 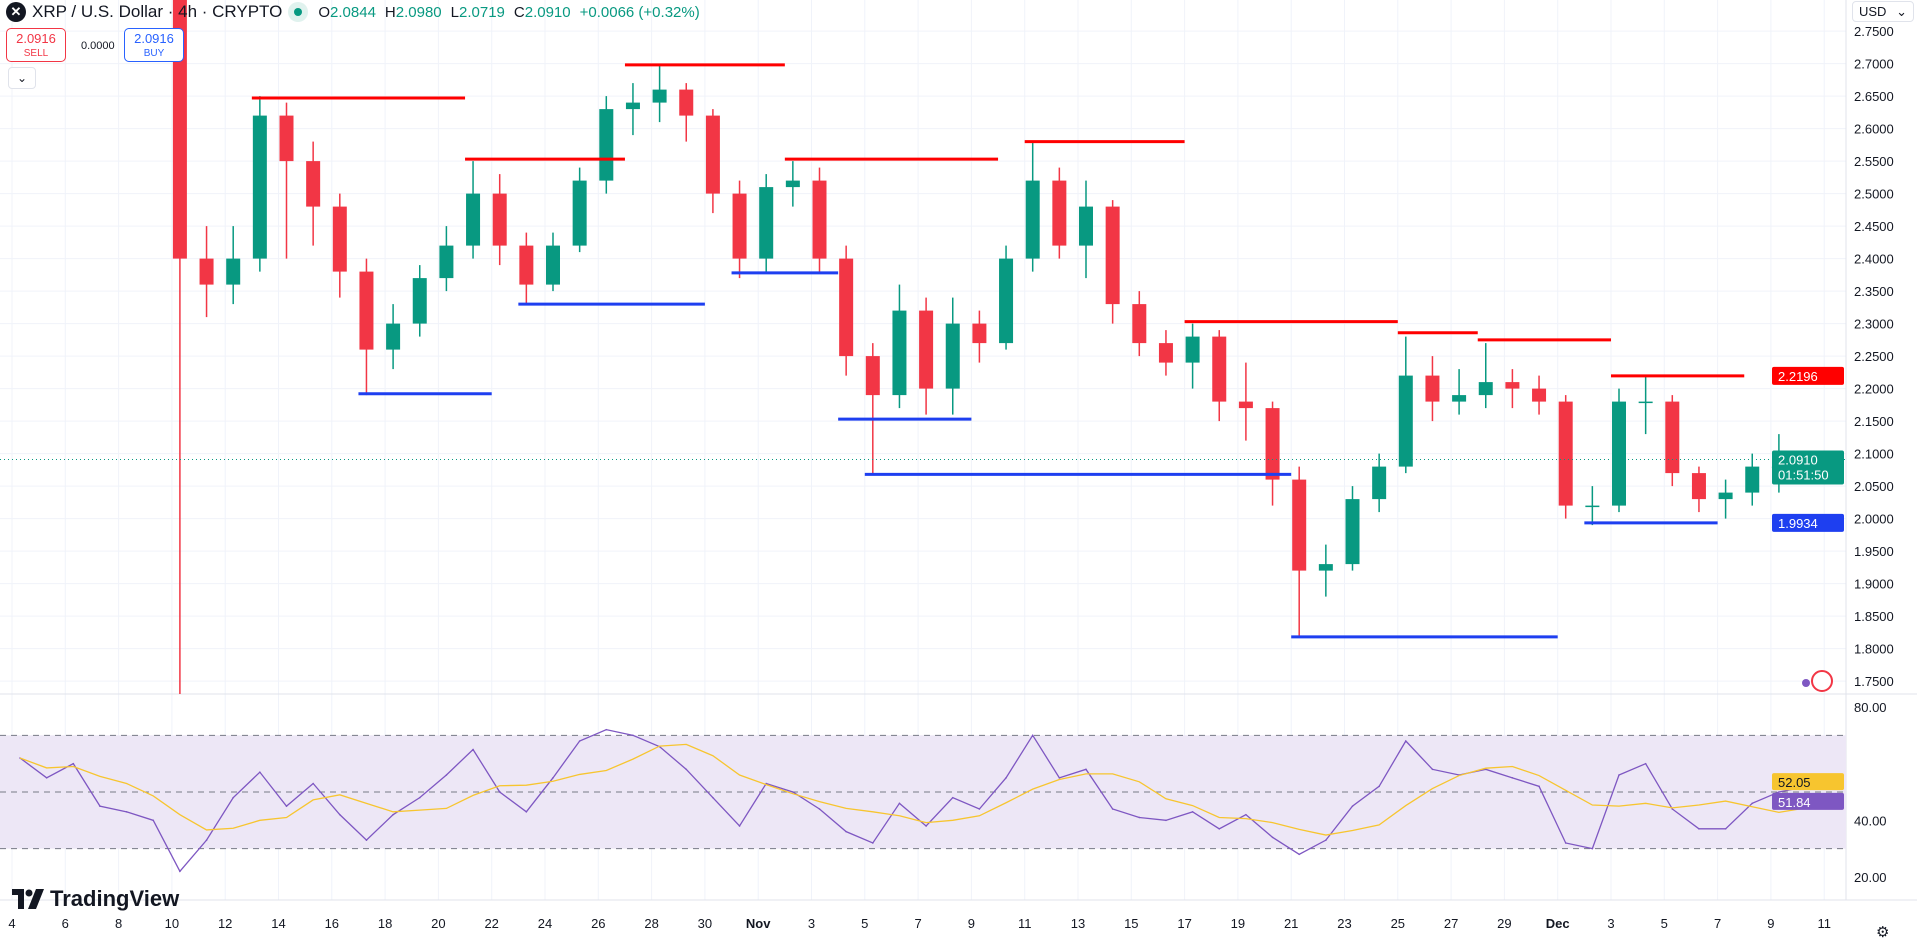 What do you see at coordinates (1874, 226) in the screenshot?
I see `price-tick-label: 2.4500` at bounding box center [1874, 226].